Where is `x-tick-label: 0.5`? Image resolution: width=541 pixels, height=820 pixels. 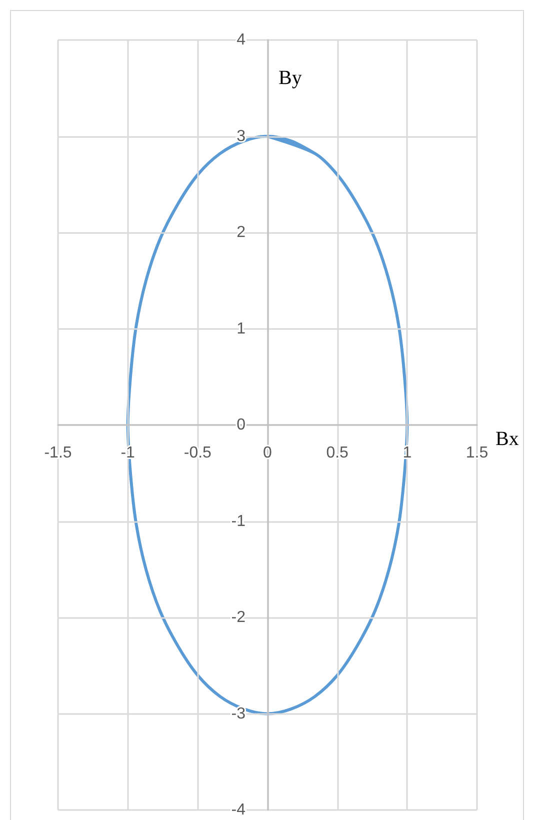 x-tick-label: 0.5 is located at coordinates (337, 453).